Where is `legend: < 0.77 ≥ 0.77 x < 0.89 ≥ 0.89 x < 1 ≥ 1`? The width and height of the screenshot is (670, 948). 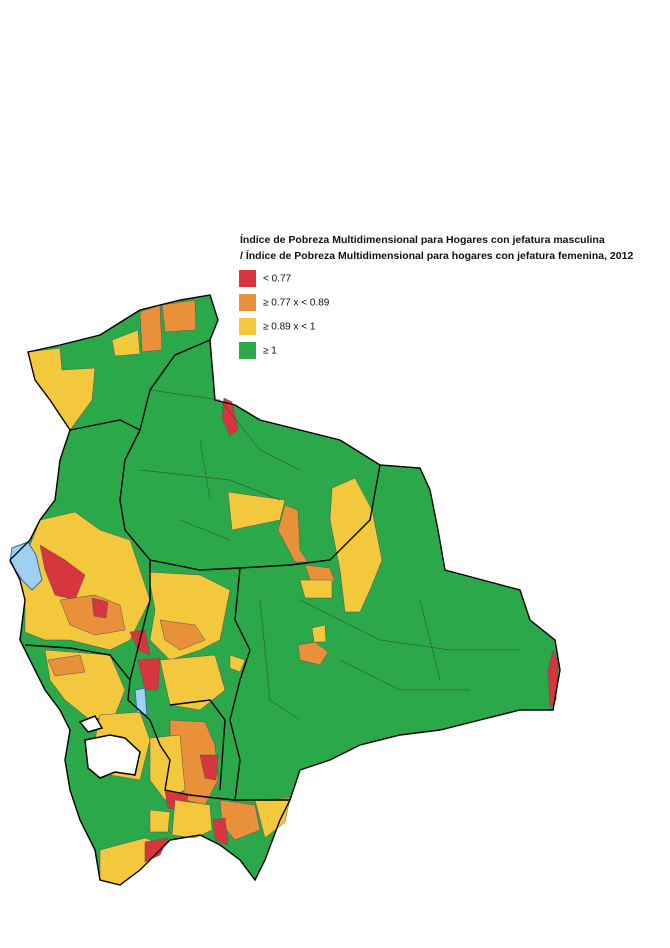
legend: < 0.77 ≥ 0.77 x < 0.89 ≥ 0.89 x < 1 ≥ 1 is located at coordinates (284, 314).